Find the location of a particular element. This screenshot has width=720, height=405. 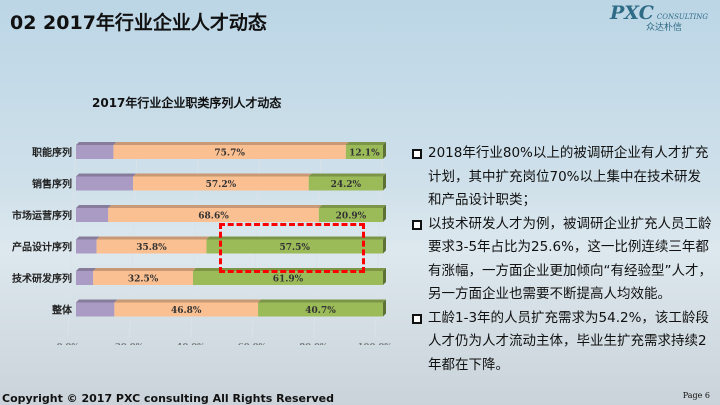

page-title: 02 2017年行业企业人才动态 is located at coordinates (138, 23).